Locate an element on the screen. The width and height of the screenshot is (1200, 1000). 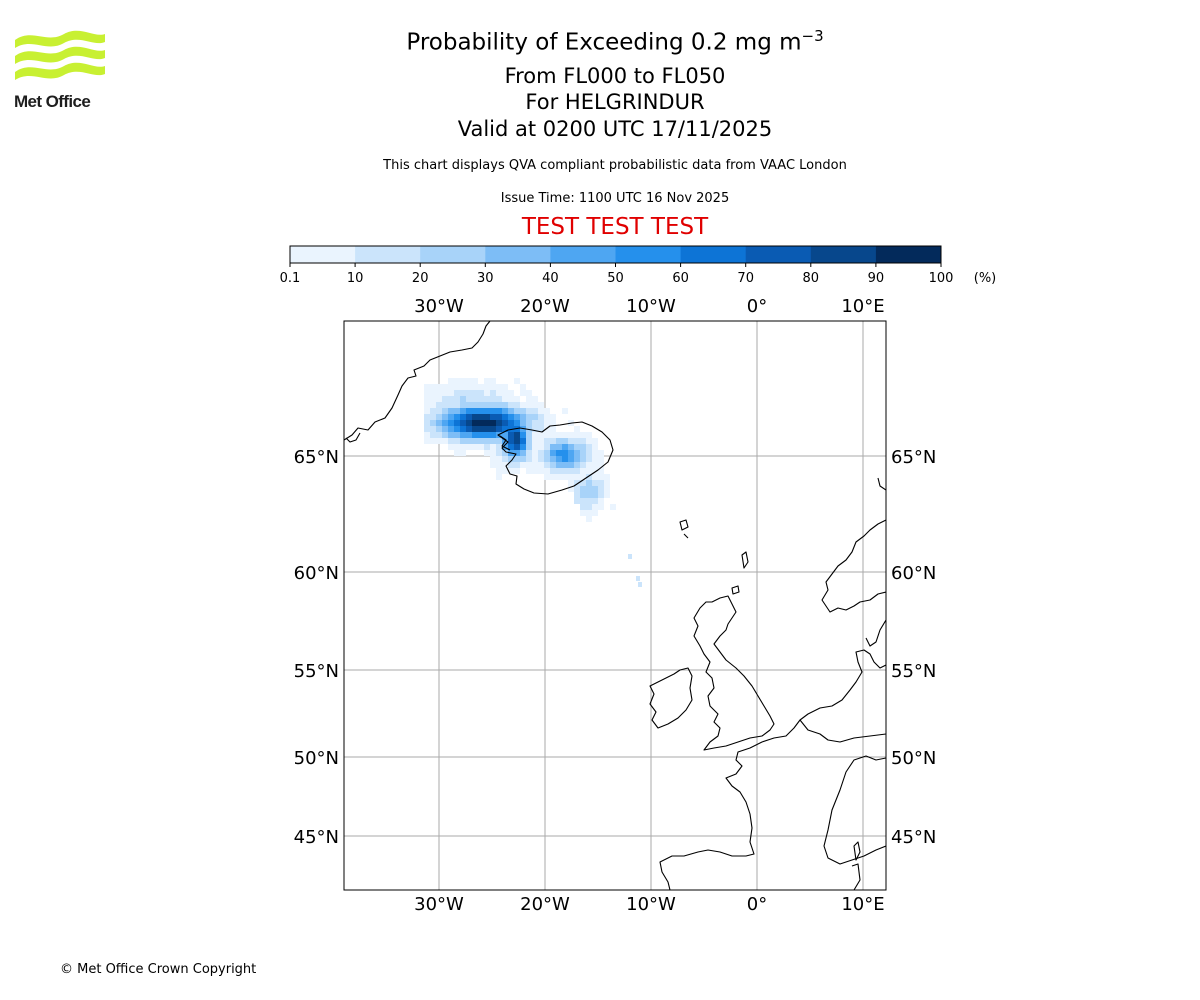
lat-label-left: 60°N is located at coordinates (316, 573).